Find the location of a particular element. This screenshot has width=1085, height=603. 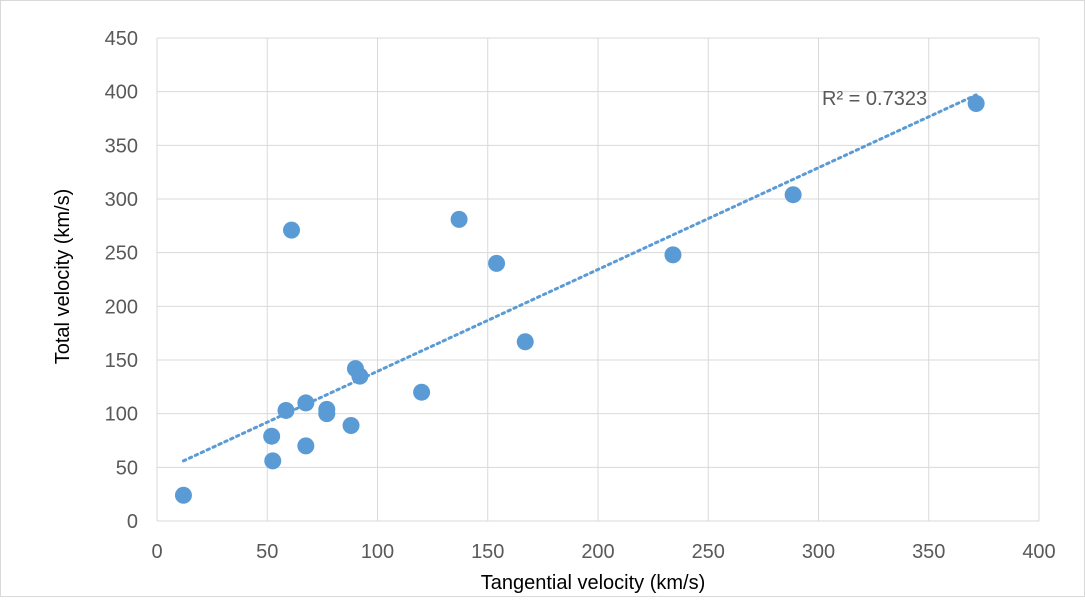

x-tick-label: 200 is located at coordinates (597, 552).